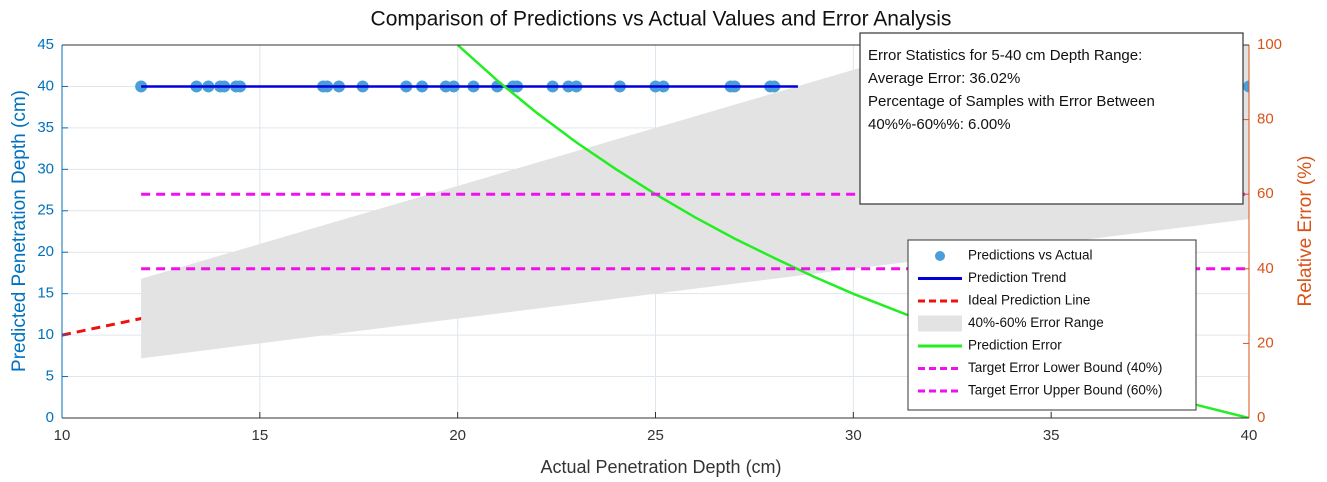 The height and width of the screenshot is (482, 1327). What do you see at coordinates (853, 435) in the screenshot?
I see `x-tick-label: 30` at bounding box center [853, 435].